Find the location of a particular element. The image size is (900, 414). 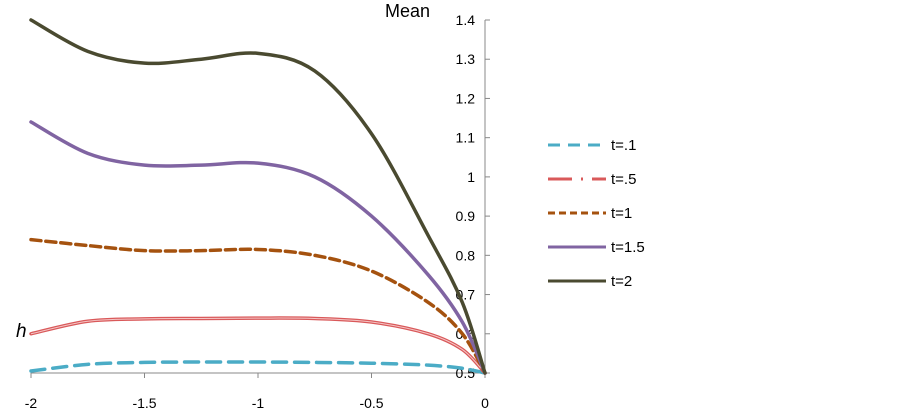

legend-label: t=.5 is located at coordinates (623, 179).